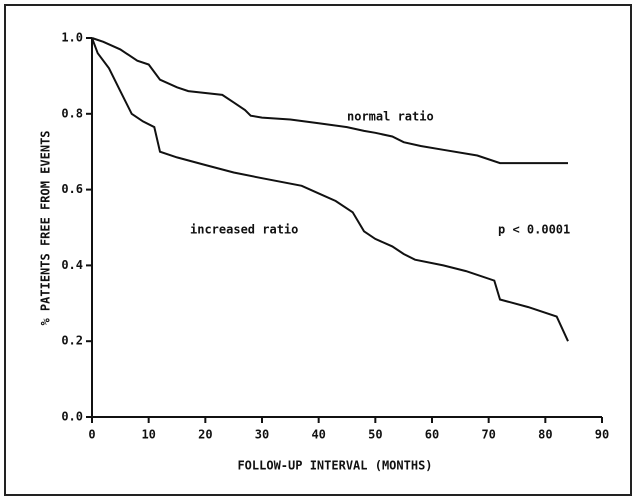 The width and height of the screenshot is (637, 501). What do you see at coordinates (72, 341) in the screenshot?
I see `y-tick-label: 0.2` at bounding box center [72, 341].